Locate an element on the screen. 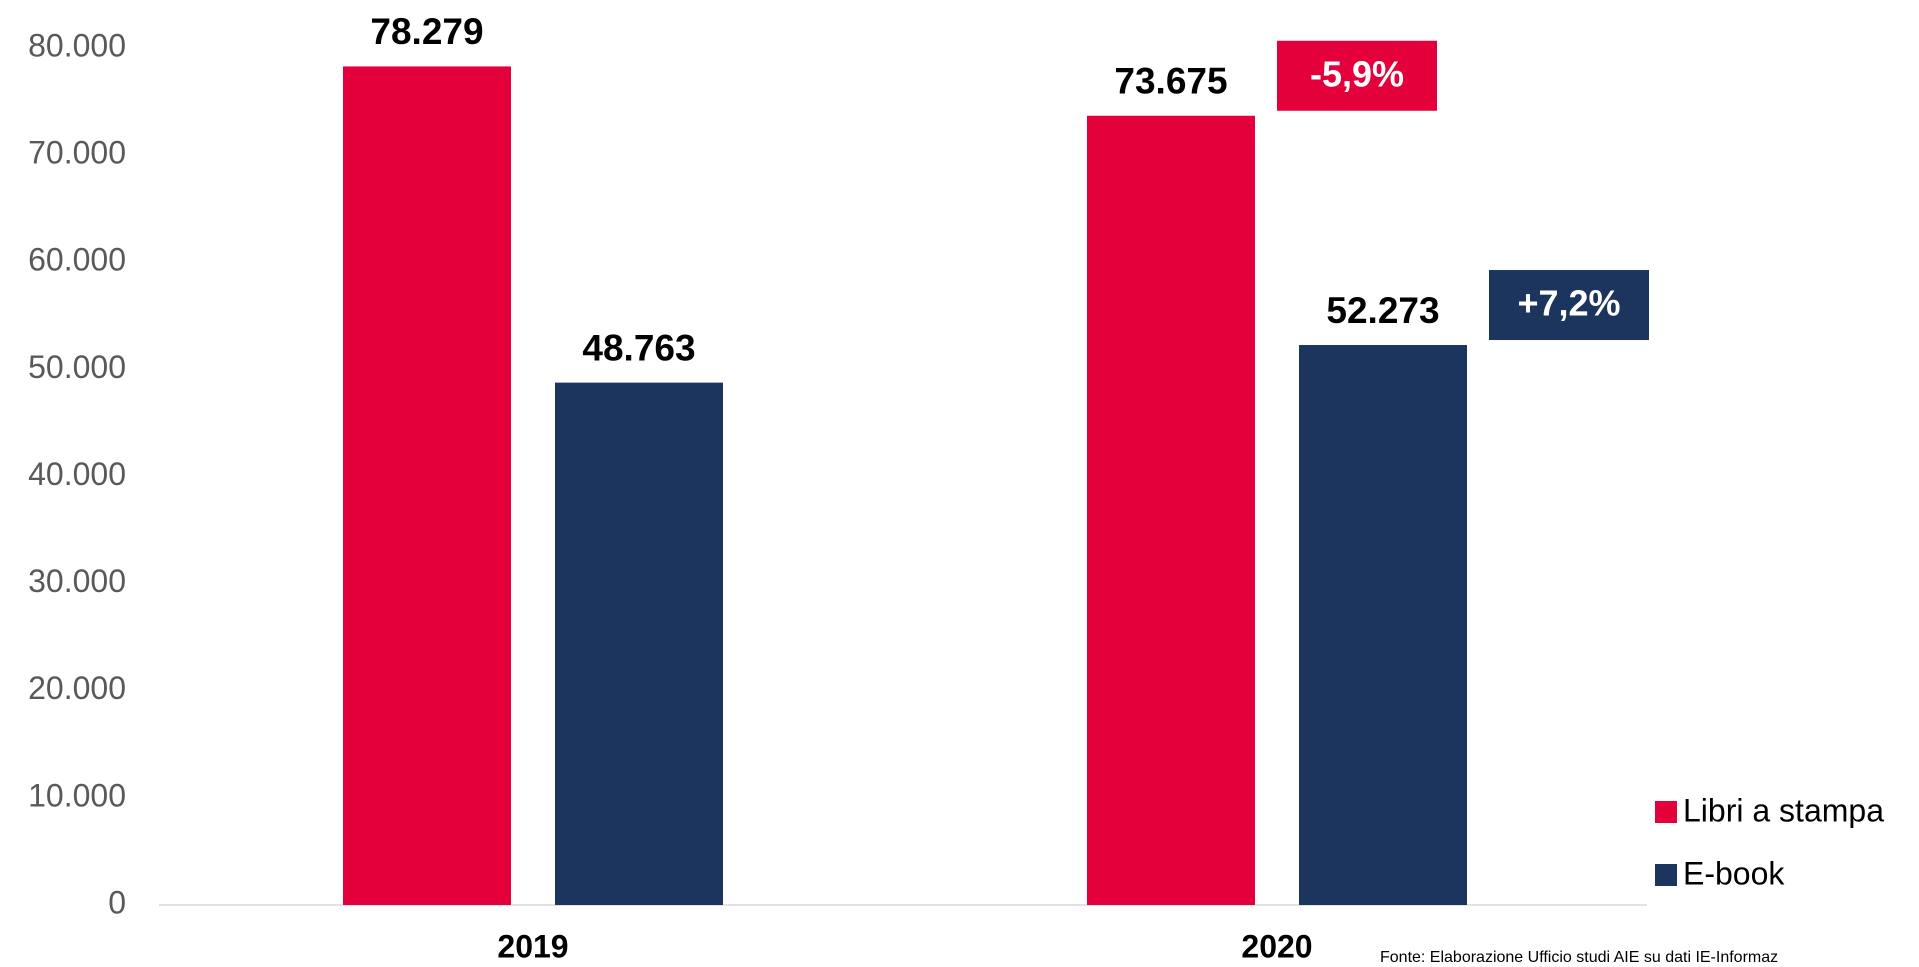  y-tick-label: 0 is located at coordinates (117, 902).